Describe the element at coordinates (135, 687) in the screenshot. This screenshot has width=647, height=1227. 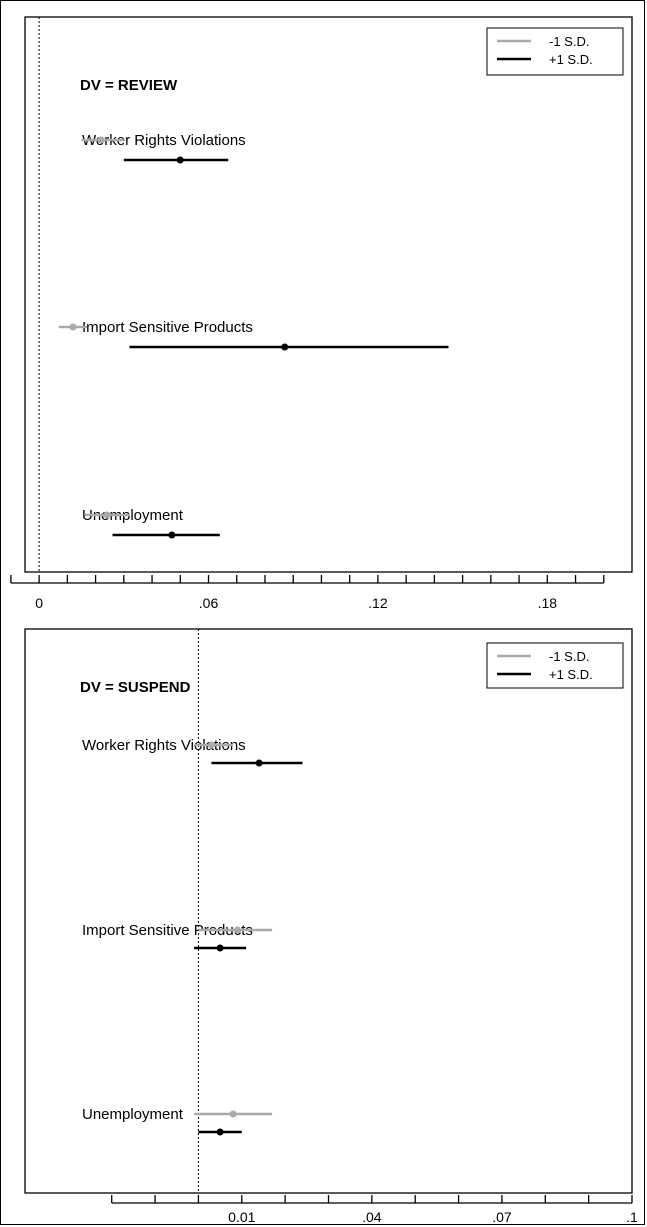
I see `plot-title: DV = SUSPEND` at that location.